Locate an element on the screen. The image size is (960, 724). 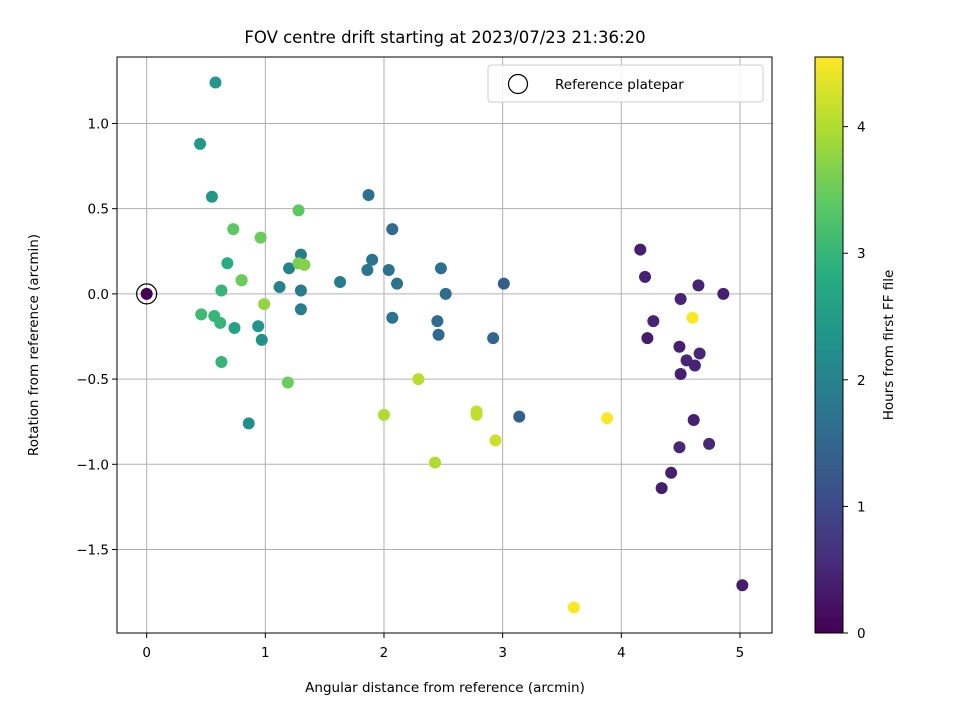
colorbar-ticks: 0 1 2 3 4 is located at coordinates (854, 381).